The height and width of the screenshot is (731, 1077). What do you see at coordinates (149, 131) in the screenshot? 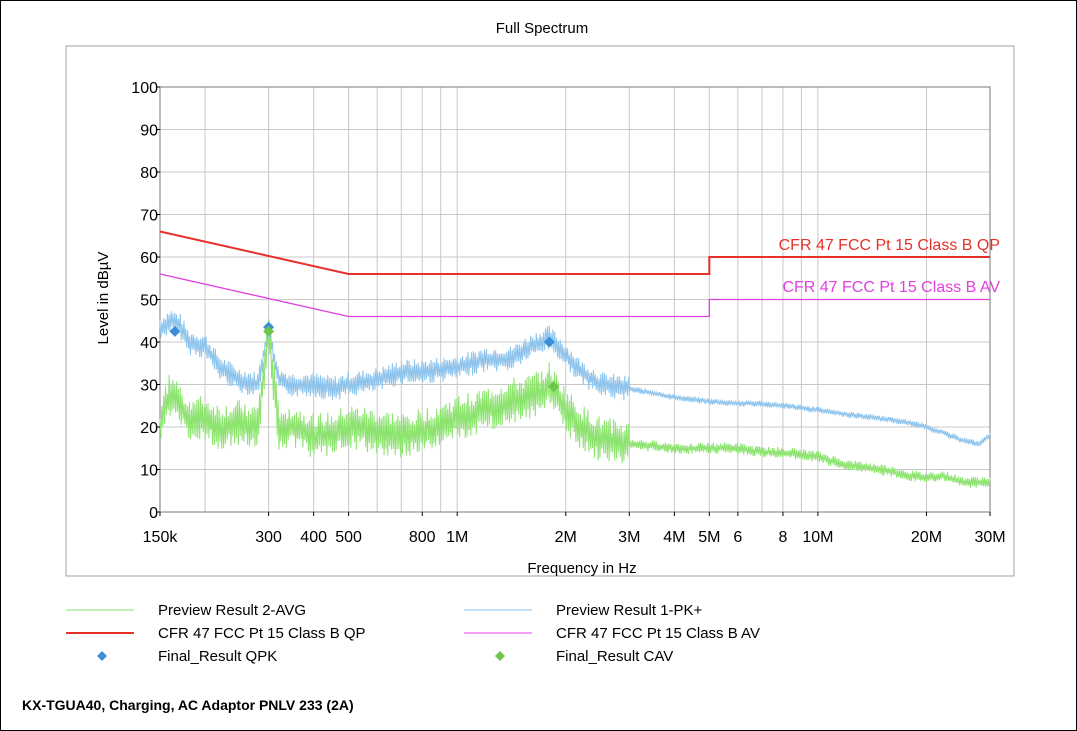
I see `y-tick-label: 90` at bounding box center [149, 131].